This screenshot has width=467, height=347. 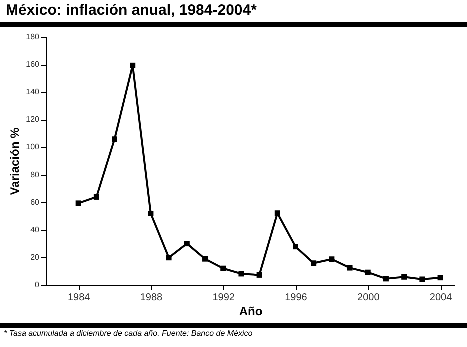 What do you see at coordinates (33, 92) in the screenshot?
I see `y-tick-label: 140` at bounding box center [33, 92].